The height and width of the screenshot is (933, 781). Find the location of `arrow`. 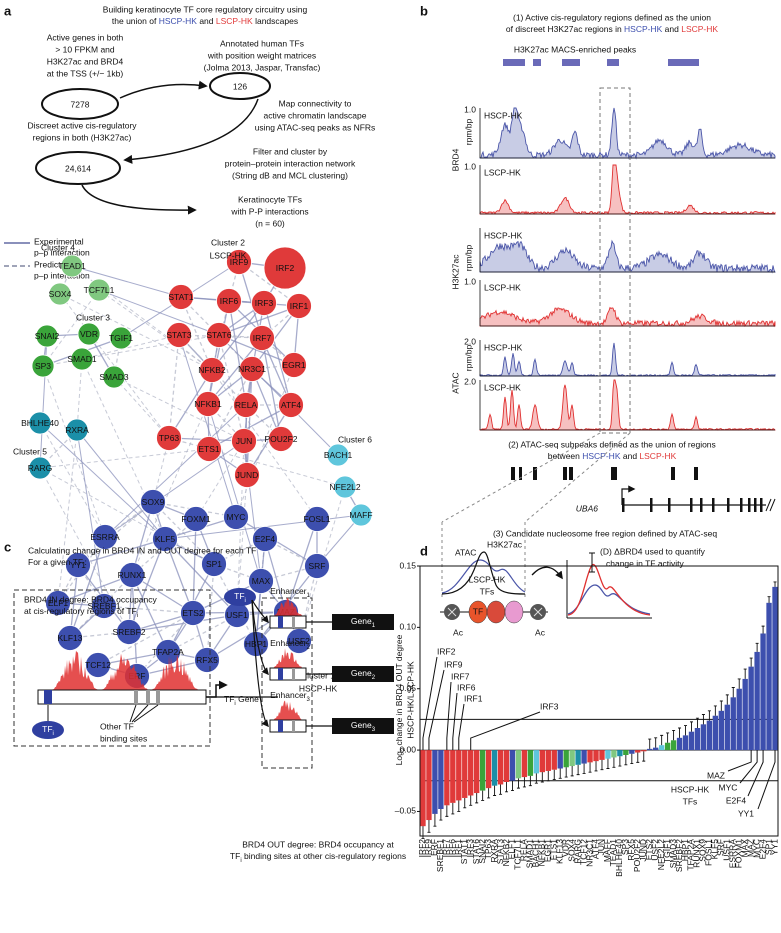

arrow is located at coordinates (139, 199).